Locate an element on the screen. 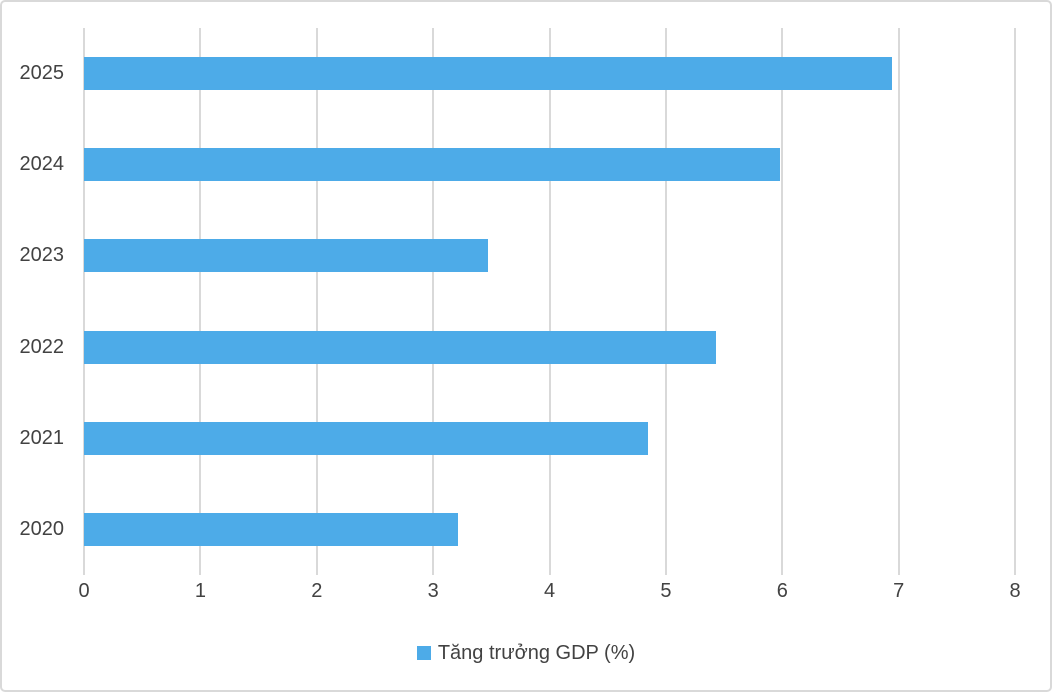  x-tick-label: 3 is located at coordinates (433, 591).